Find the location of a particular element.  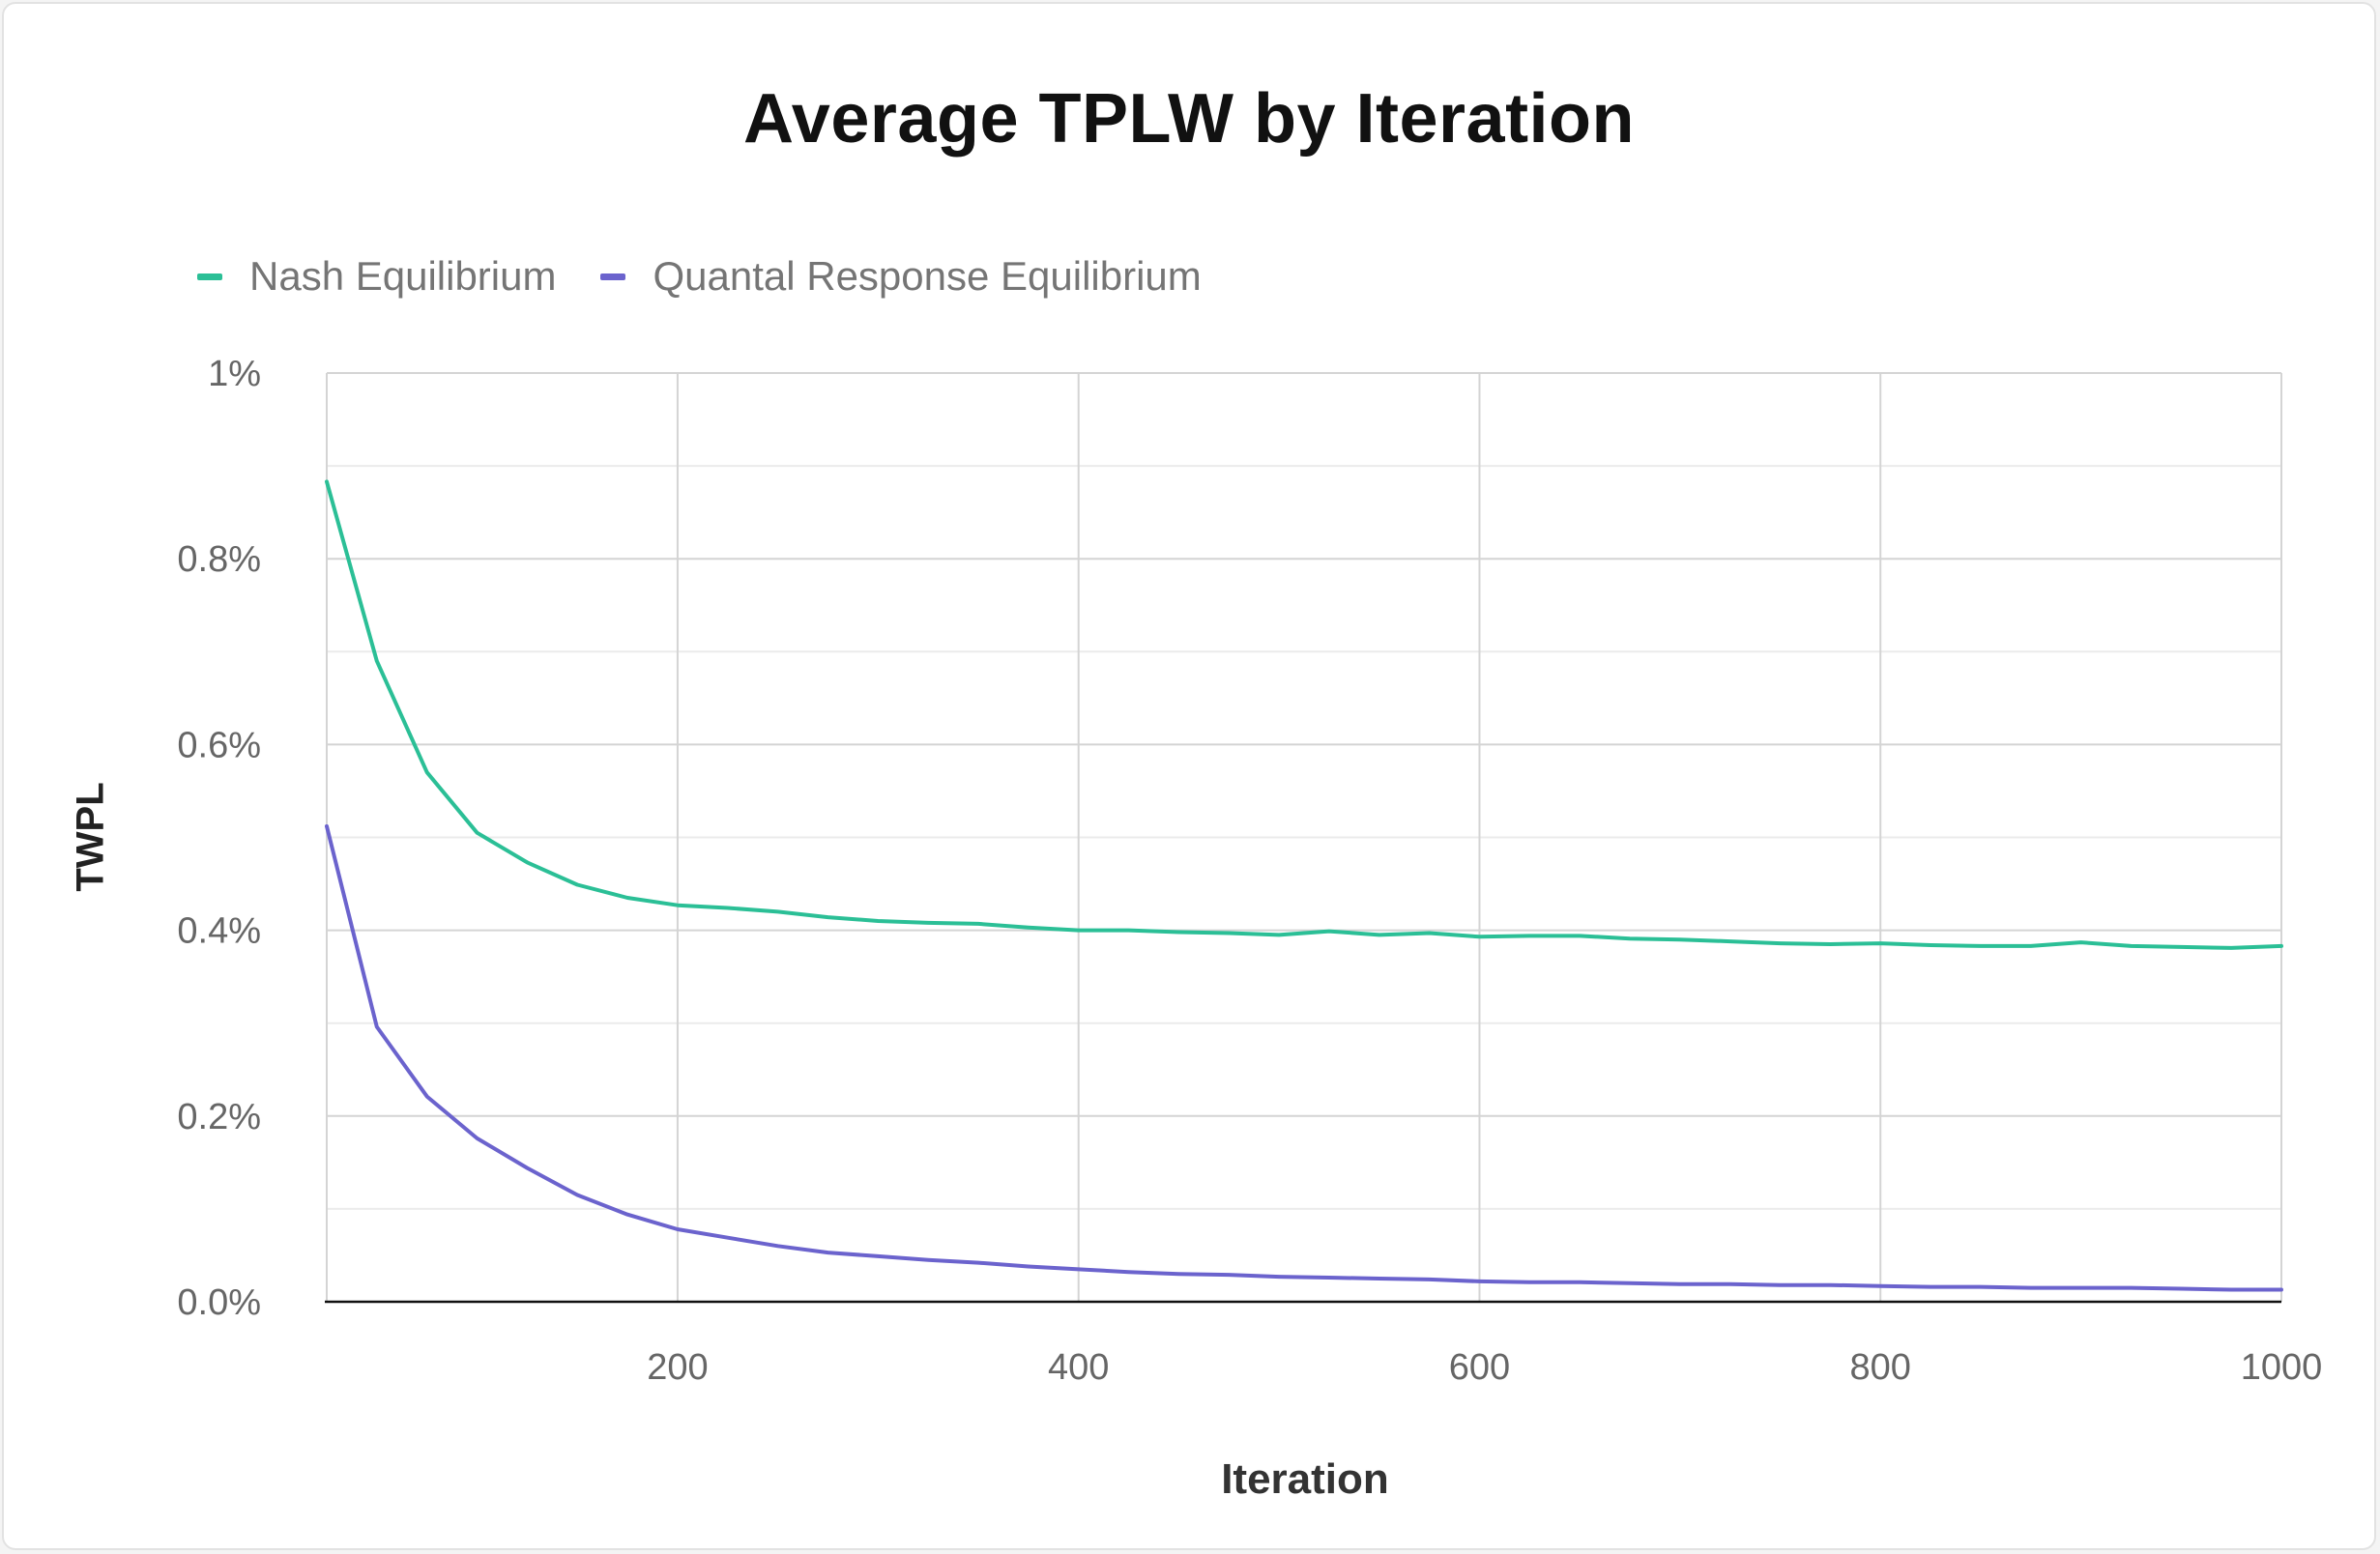

y-tick-label: 0.6% is located at coordinates (219, 745).